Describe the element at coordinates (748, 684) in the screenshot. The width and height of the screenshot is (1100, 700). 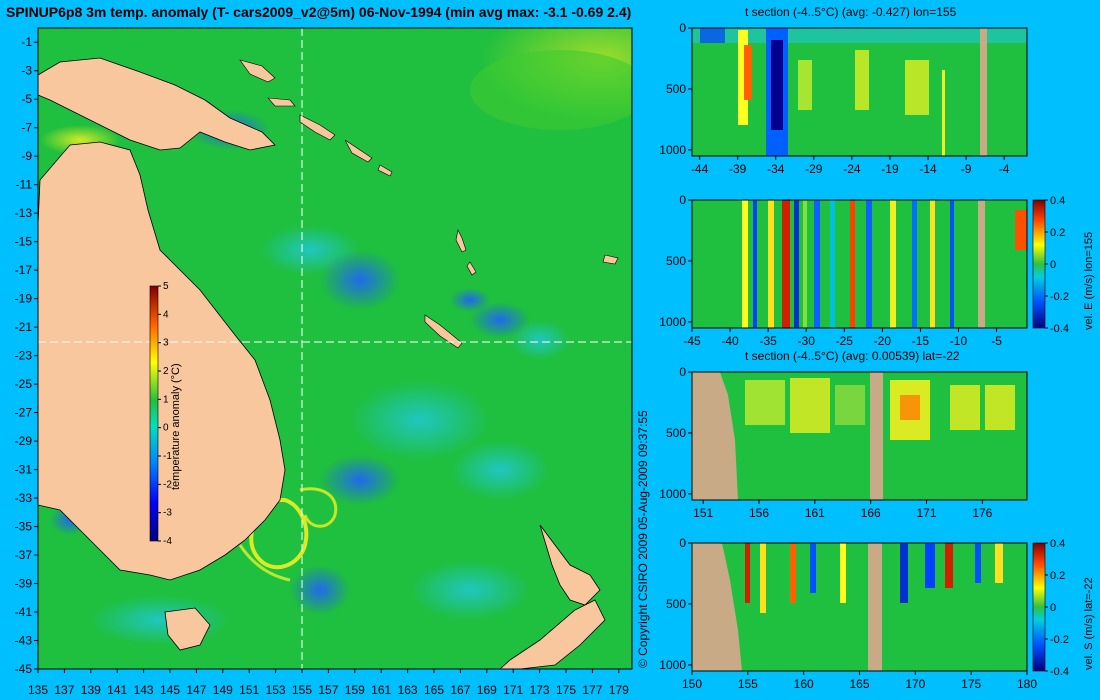
I see `section-x-tick-label: 155` at that location.